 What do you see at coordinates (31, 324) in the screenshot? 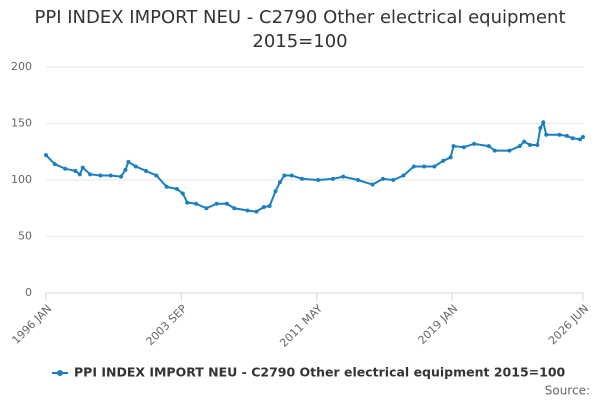
I see `x-tick-label: 1996 JAN` at bounding box center [31, 324].